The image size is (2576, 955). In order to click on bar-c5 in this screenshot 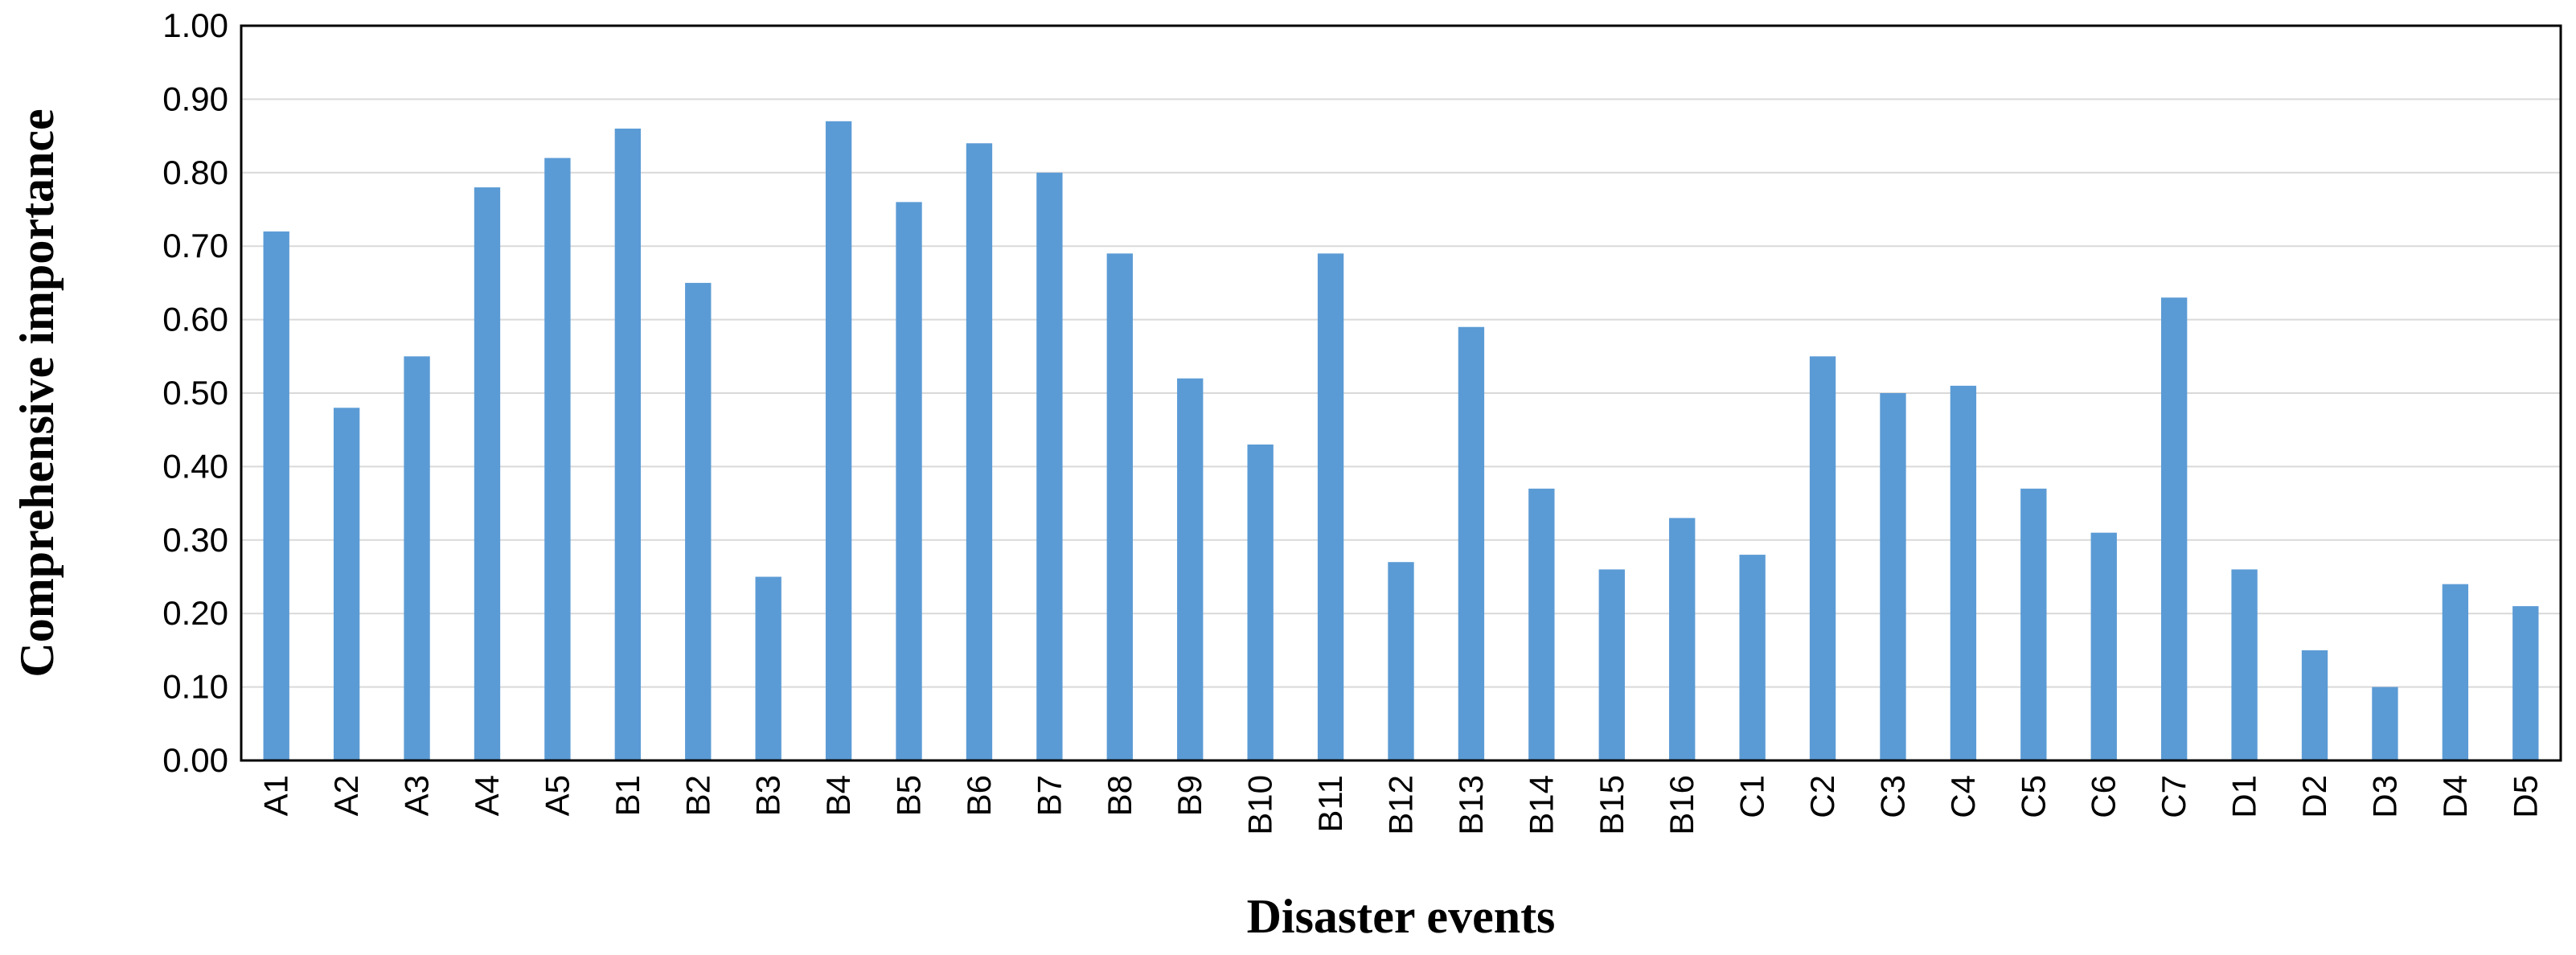, I will do `click(2033, 624)`.